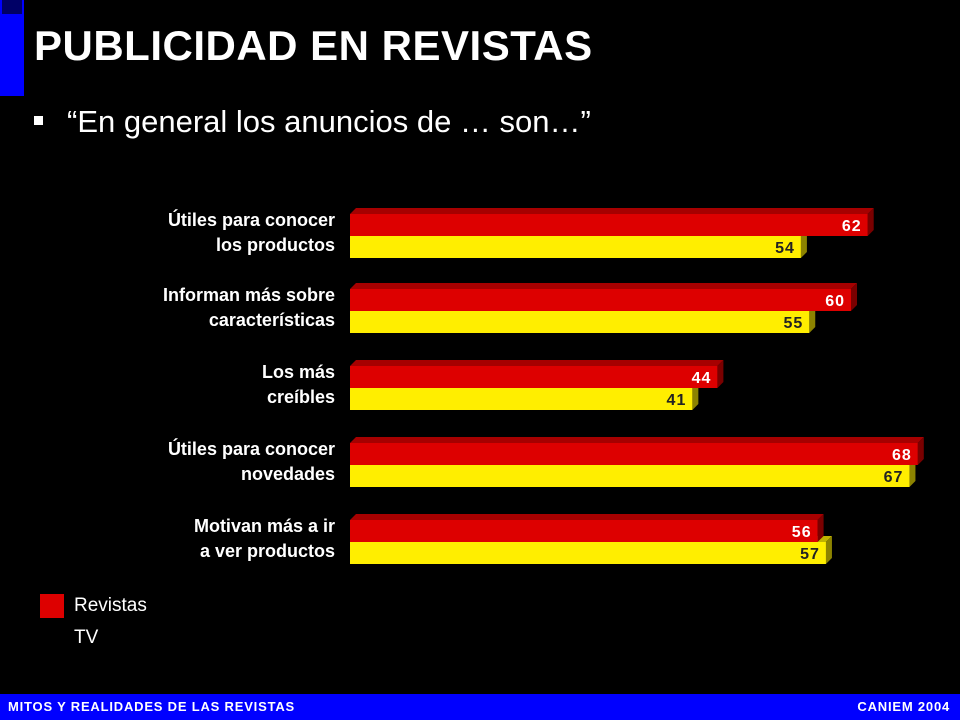 The height and width of the screenshot is (720, 960). What do you see at coordinates (301, 397) in the screenshot?
I see `category-label-2-1: creíbles` at bounding box center [301, 397].